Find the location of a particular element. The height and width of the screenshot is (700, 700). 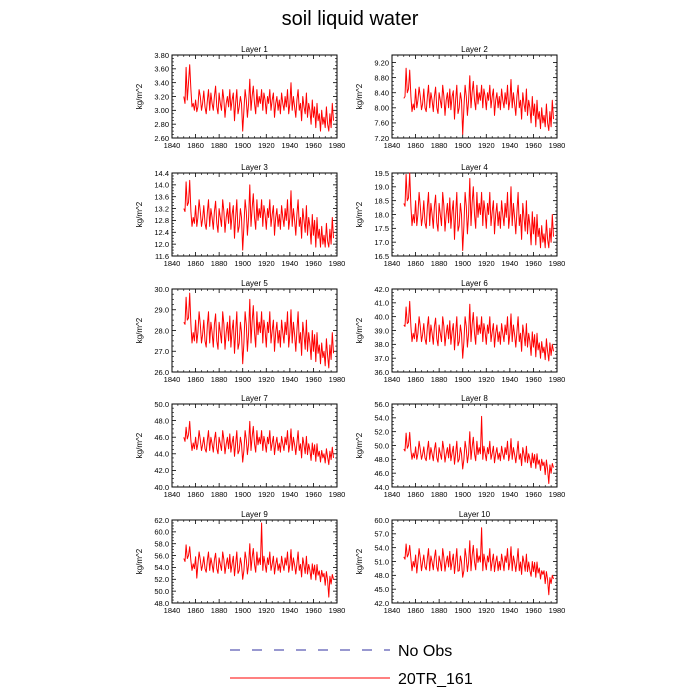

y-tick-label: 51.0 is located at coordinates (381, 561).